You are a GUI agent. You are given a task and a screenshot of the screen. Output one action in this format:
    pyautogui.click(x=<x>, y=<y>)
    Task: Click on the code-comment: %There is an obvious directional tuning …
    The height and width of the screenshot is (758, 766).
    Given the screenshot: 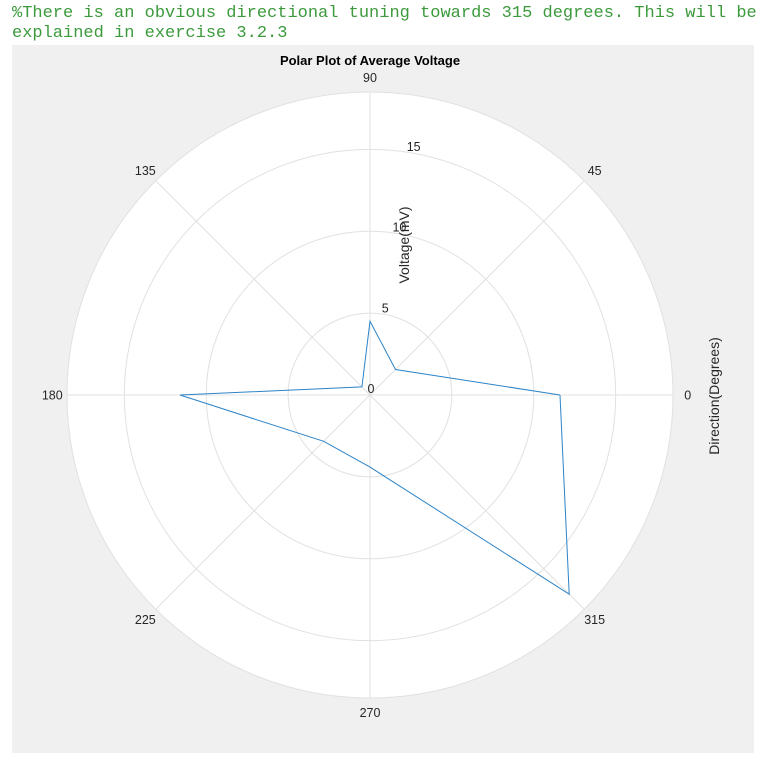 What is the action you would take?
    pyautogui.click(x=389, y=23)
    